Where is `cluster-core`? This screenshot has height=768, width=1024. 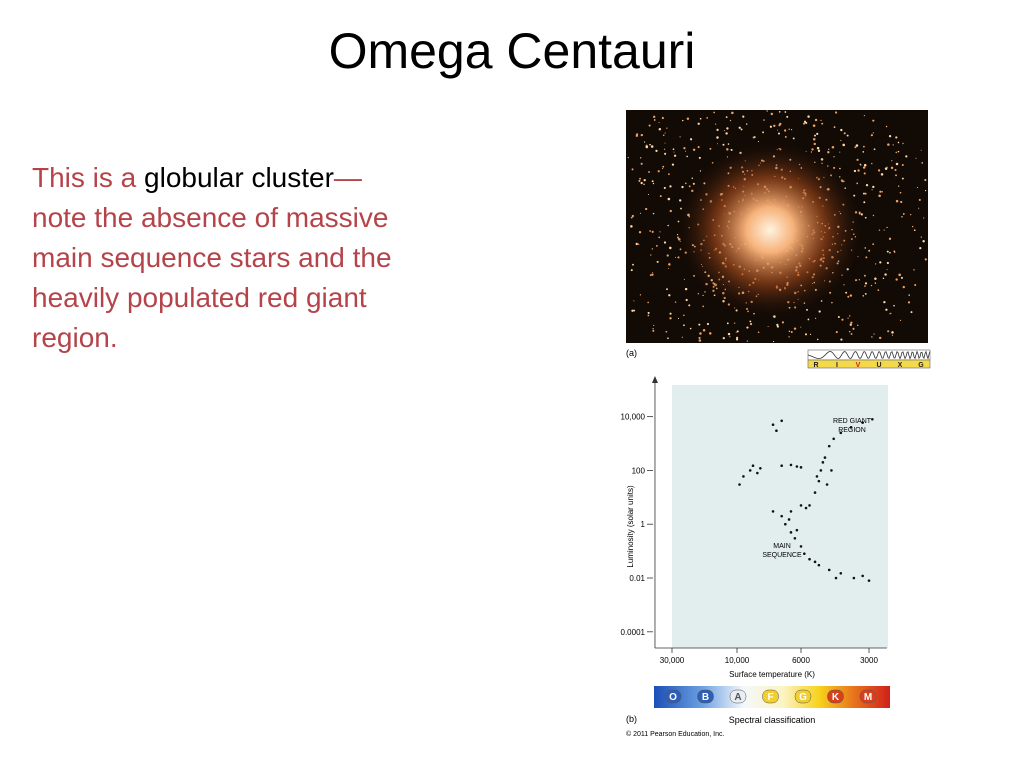 cluster-core is located at coordinates (770, 230).